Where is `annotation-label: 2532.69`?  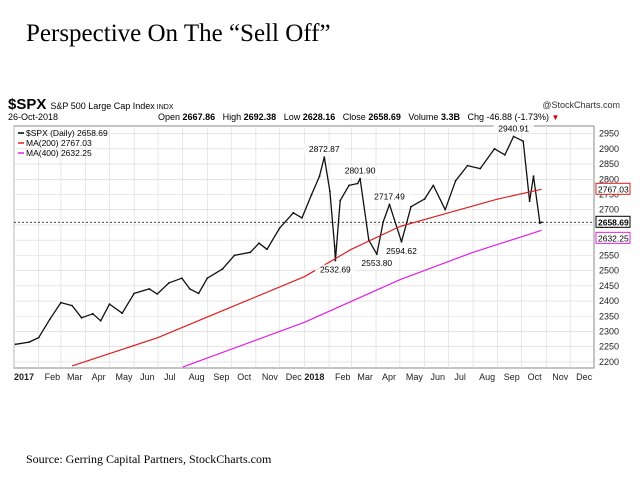
annotation-label: 2532.69 is located at coordinates (335, 270).